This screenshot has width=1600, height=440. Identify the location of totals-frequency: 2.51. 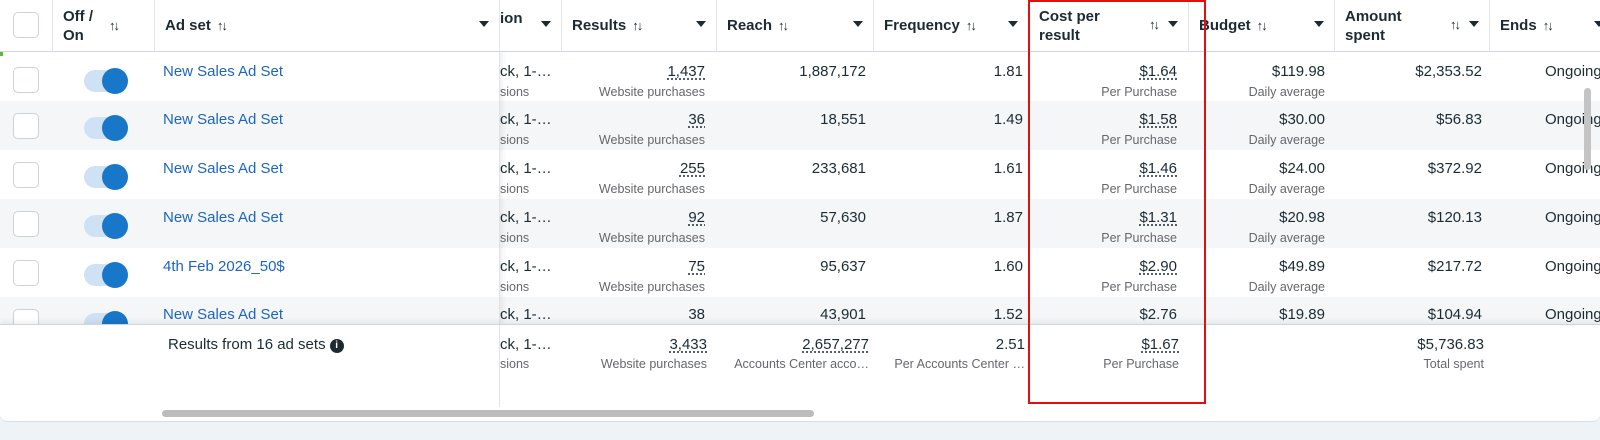
(1010, 344).